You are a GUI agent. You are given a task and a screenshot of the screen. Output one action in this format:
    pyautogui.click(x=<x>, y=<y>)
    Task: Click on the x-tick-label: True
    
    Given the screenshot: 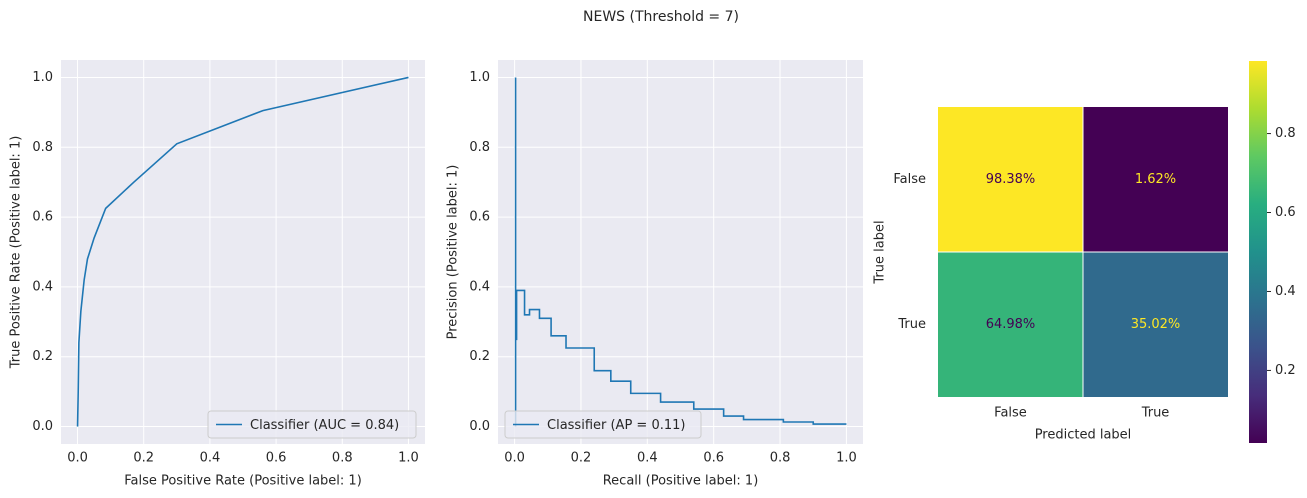 What is the action you would take?
    pyautogui.click(x=1155, y=413)
    